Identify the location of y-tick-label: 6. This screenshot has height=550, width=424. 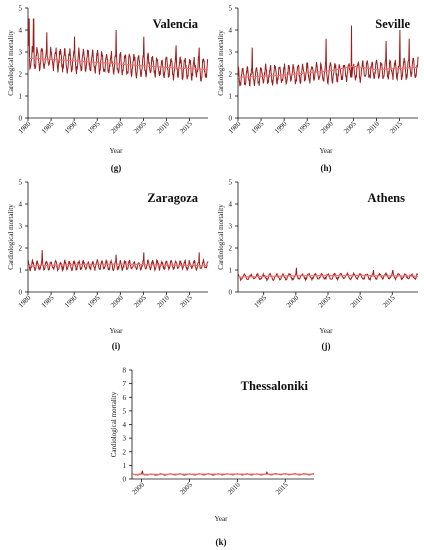
(125, 398).